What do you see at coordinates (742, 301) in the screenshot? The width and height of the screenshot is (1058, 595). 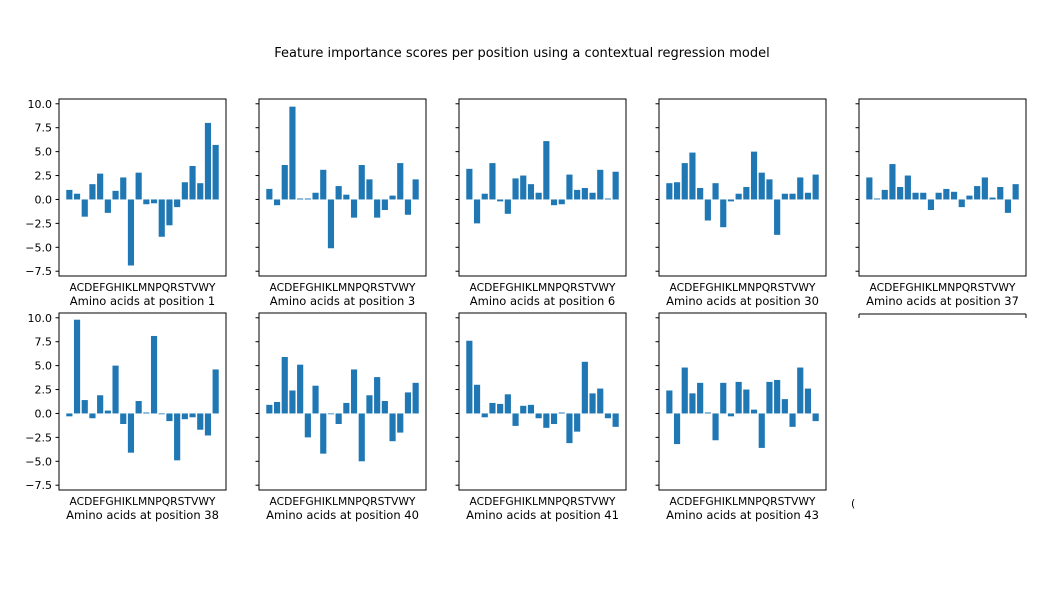 I see `x-axis-label: Amino acids at position 30` at bounding box center [742, 301].